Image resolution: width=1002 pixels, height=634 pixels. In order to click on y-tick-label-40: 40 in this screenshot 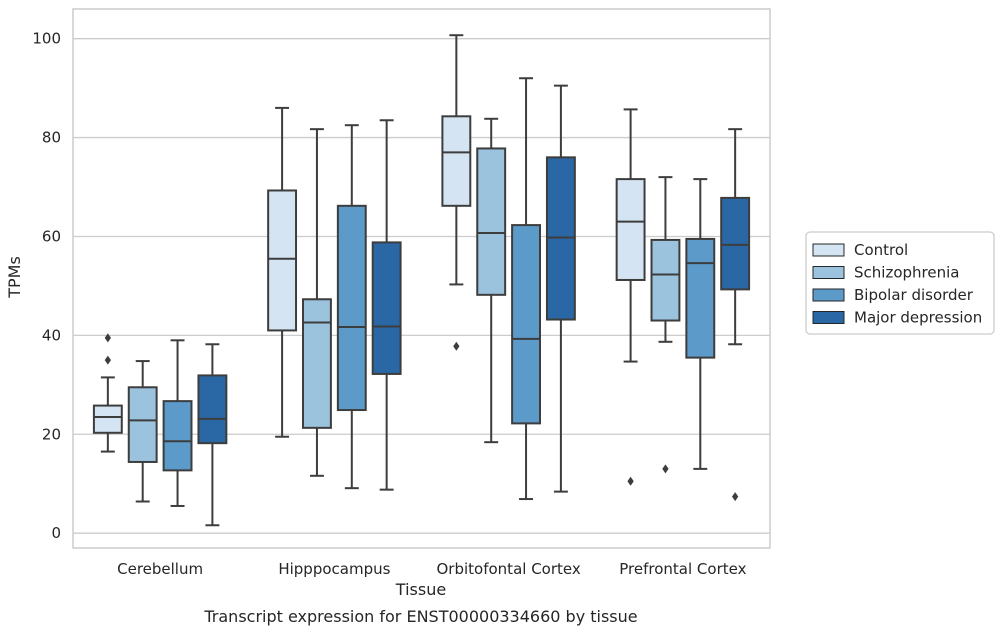, I will do `click(51, 335)`.